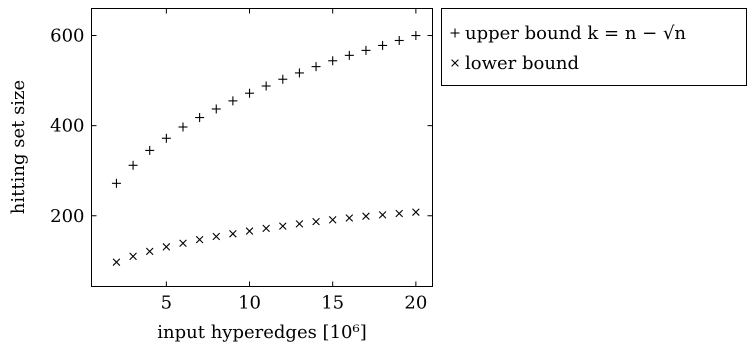 The image size is (751, 353). I want to click on y-axis-label: hitting set size, so click(18, 147).